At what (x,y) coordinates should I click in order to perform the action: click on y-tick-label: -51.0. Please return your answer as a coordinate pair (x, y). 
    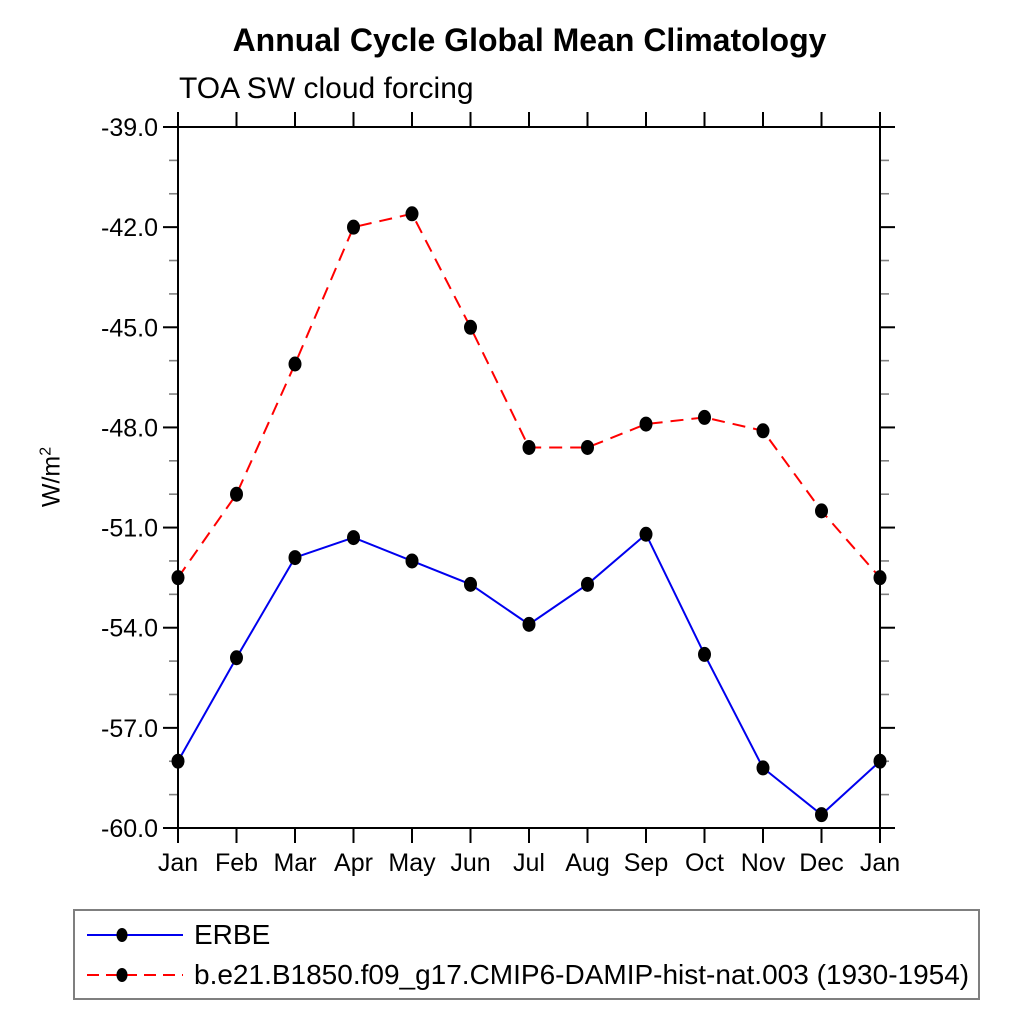
    Looking at the image, I should click on (129, 529).